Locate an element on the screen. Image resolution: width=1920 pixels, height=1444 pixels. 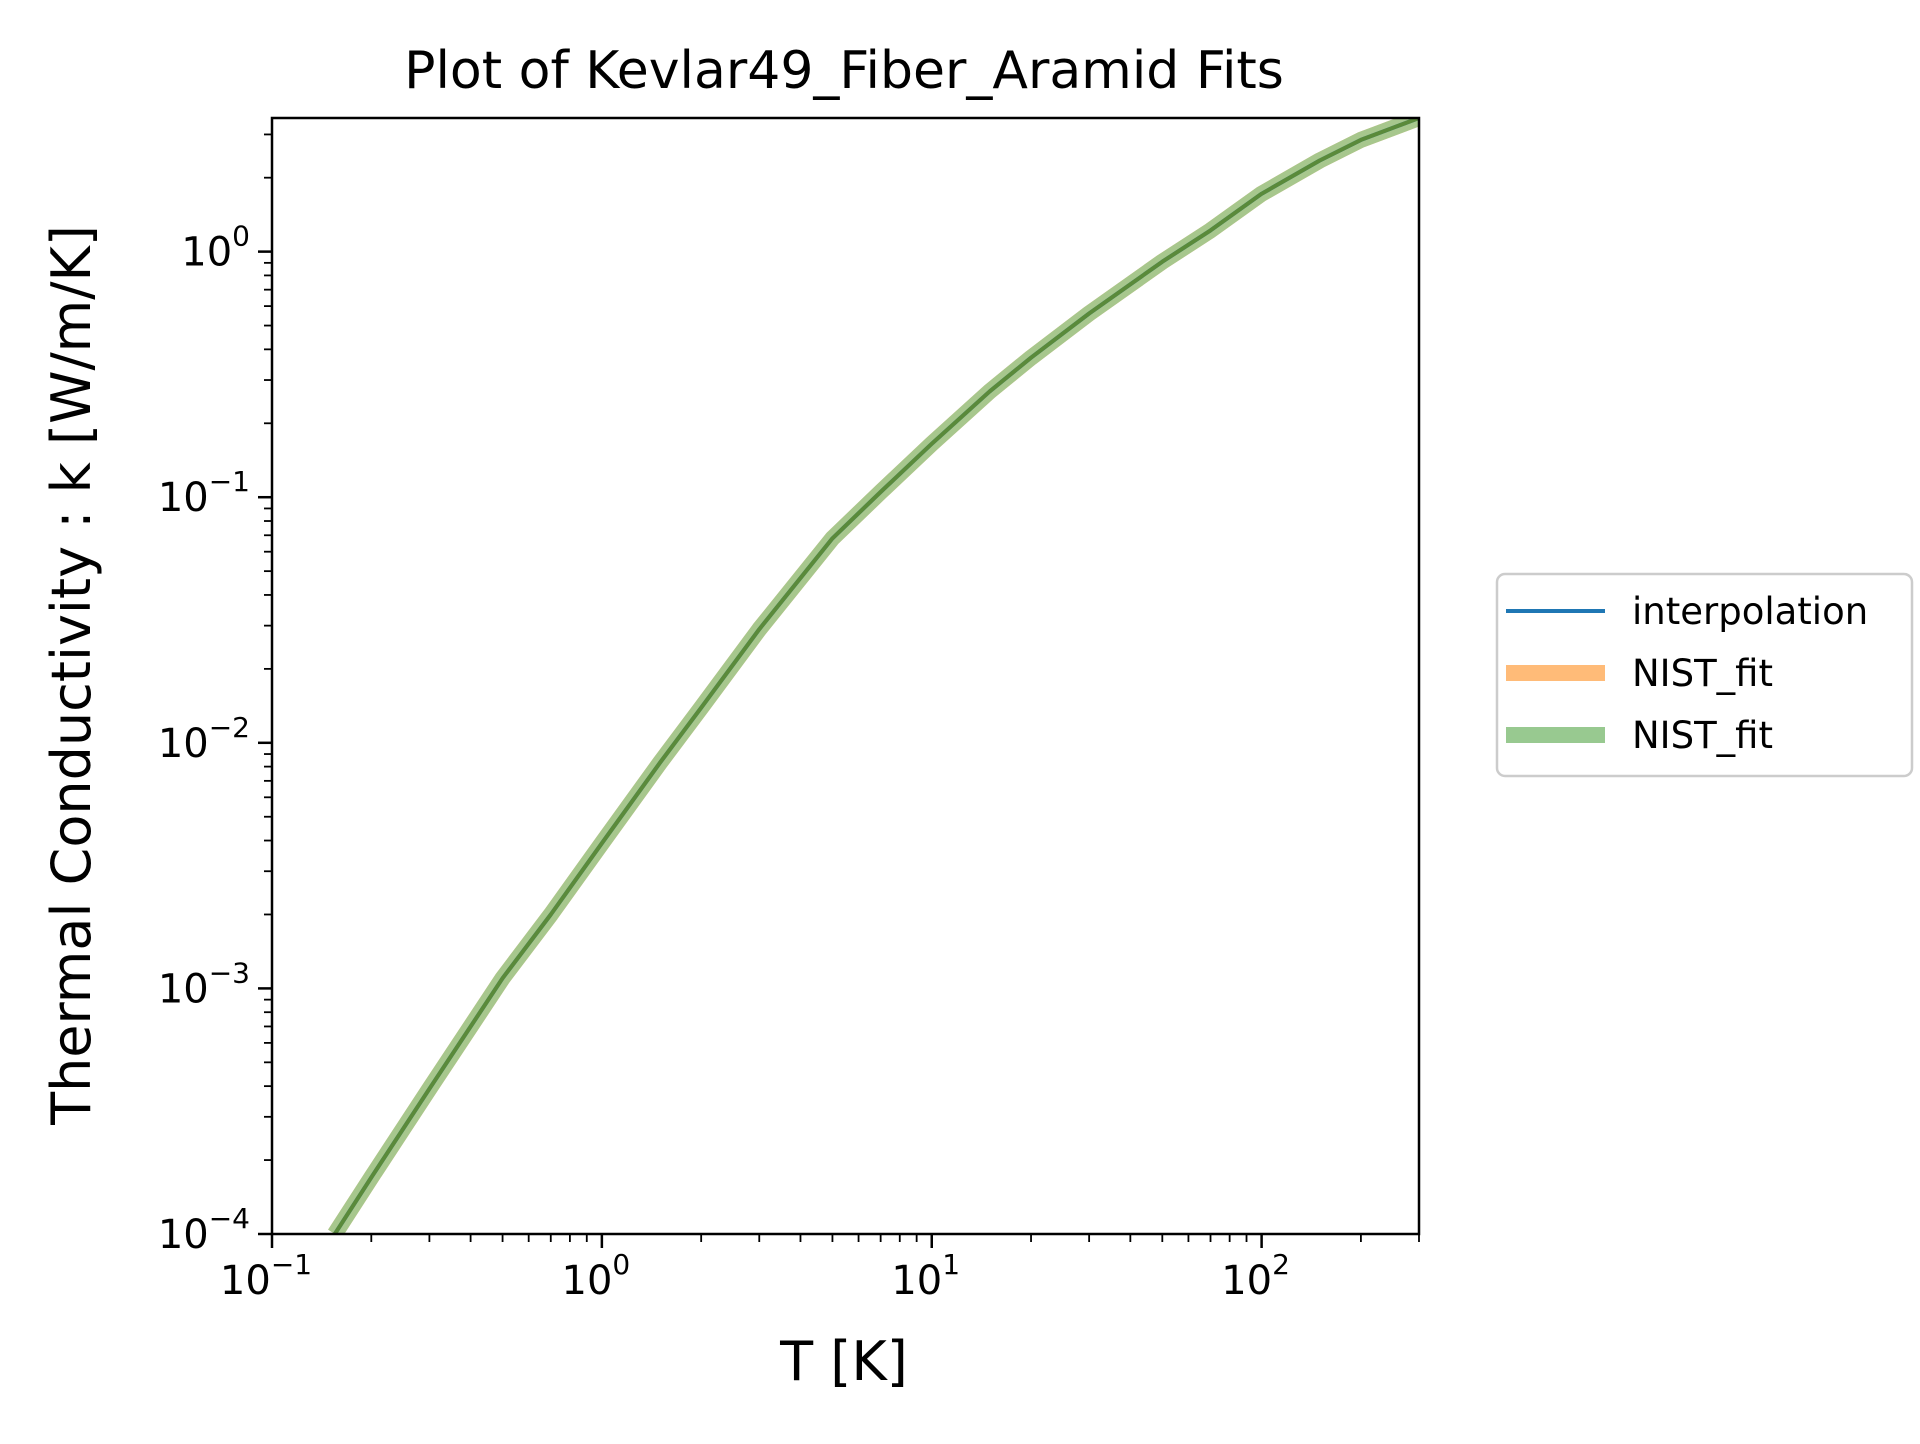
legend-label-0: interpolation is located at coordinates (1750, 611).